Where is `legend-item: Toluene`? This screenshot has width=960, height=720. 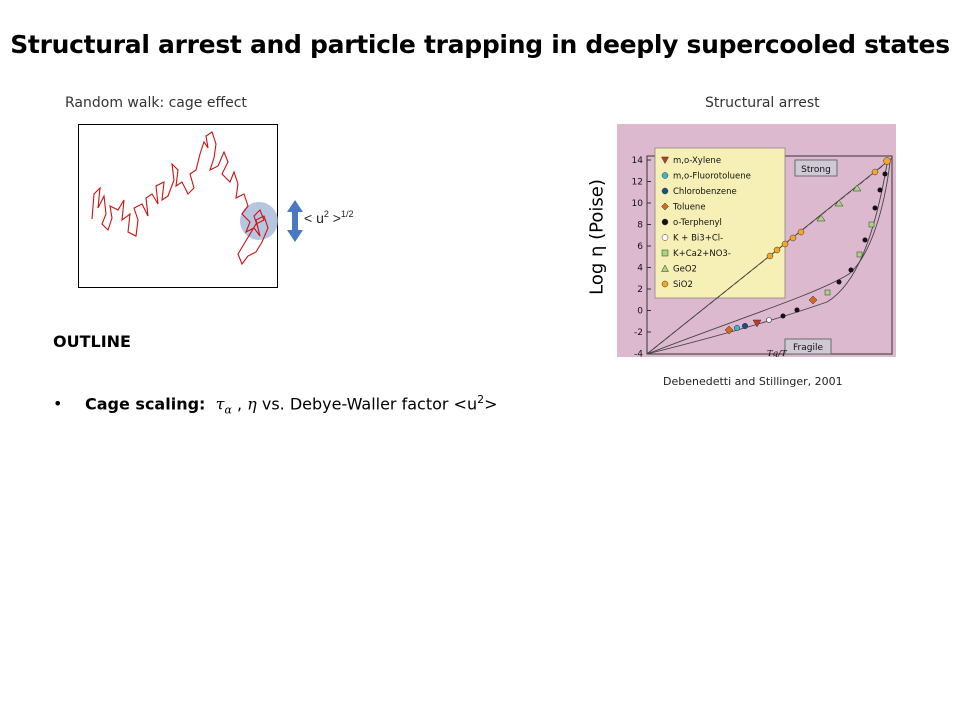 legend-item: Toluene is located at coordinates (683, 207).